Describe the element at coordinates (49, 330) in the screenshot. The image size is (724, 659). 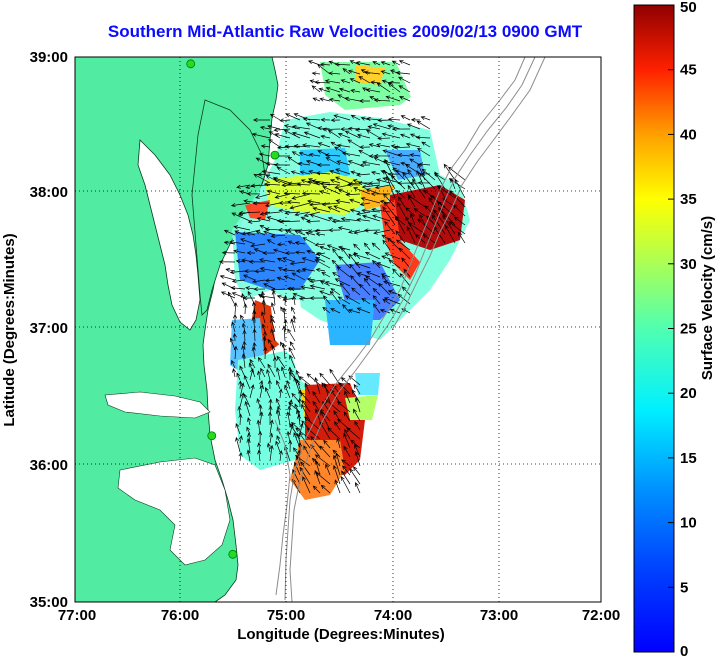
I see `latitude-ticks: 39:00 38:00 37:00 36:00 35:00` at that location.